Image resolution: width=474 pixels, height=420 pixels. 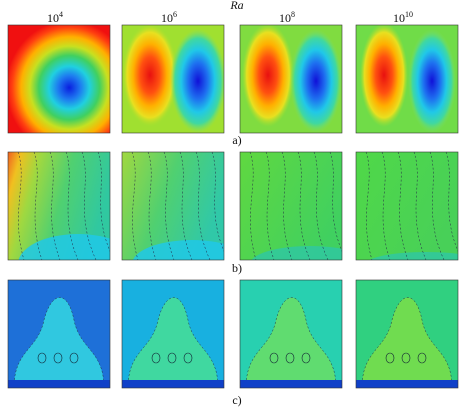 What do you see at coordinates (236, 140) in the screenshot?
I see `row-label: a)` at bounding box center [236, 140].